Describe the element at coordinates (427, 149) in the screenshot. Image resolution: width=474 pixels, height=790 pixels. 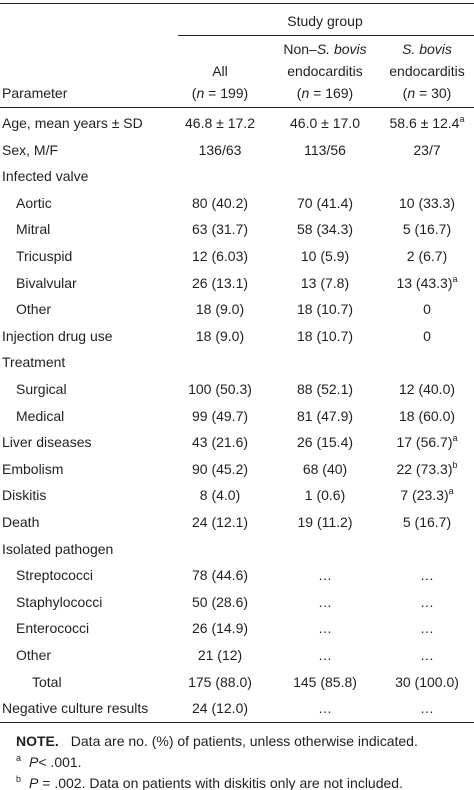
I see `cell: 23/7` at that location.